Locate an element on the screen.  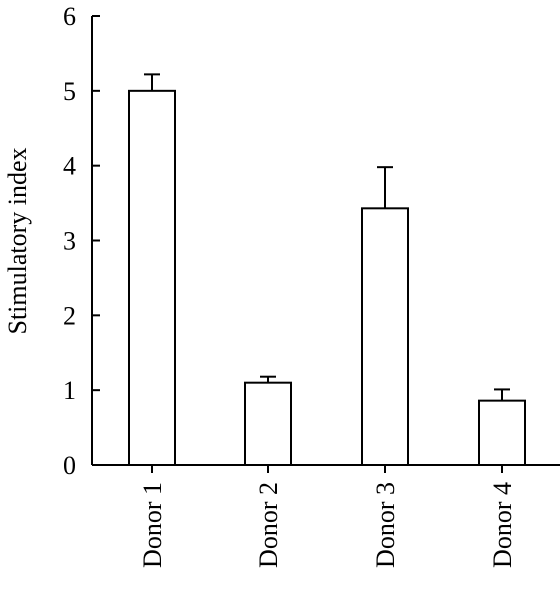
y-tick-label: 0 is located at coordinates (69, 465).